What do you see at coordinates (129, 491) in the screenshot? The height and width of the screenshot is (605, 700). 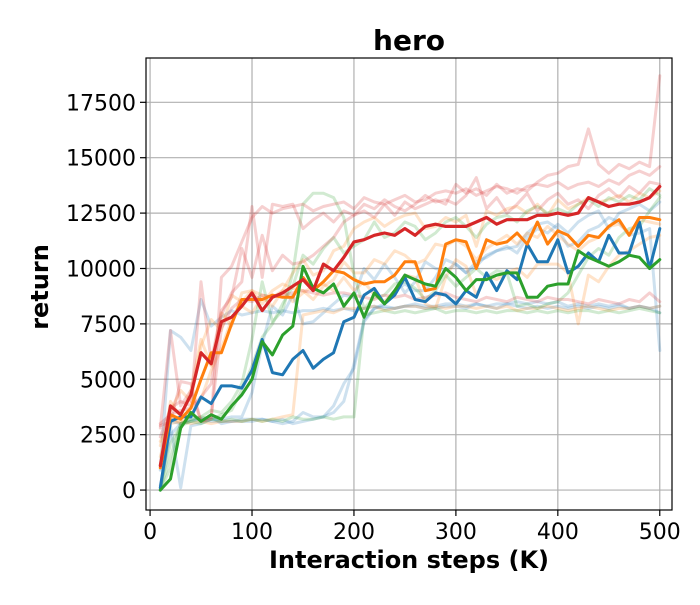 I see `y-tick-label: 0` at bounding box center [129, 491].